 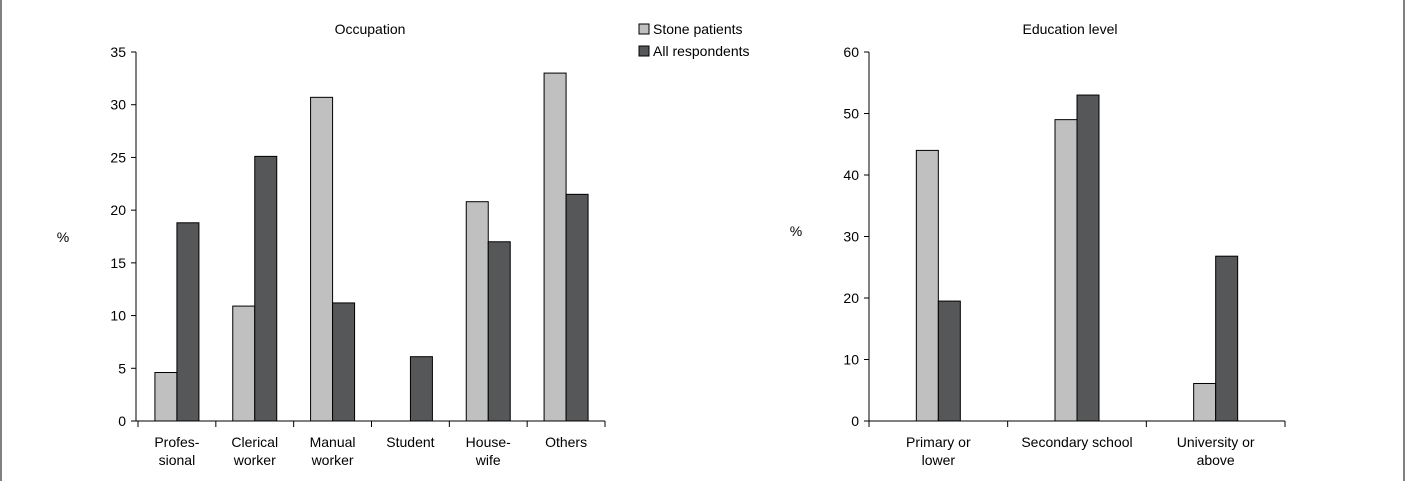 I want to click on education-category-label-university-or-above-line-2: above, so click(x=1216, y=460).